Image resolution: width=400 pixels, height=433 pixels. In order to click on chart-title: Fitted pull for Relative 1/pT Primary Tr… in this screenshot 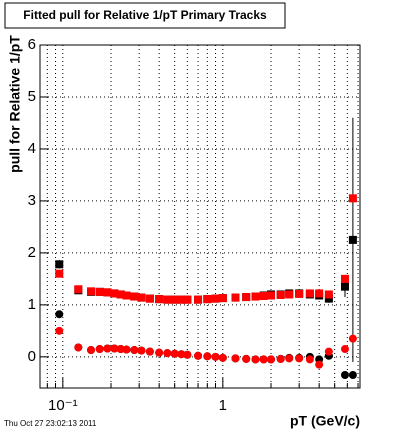, I will do `click(145, 15)`.